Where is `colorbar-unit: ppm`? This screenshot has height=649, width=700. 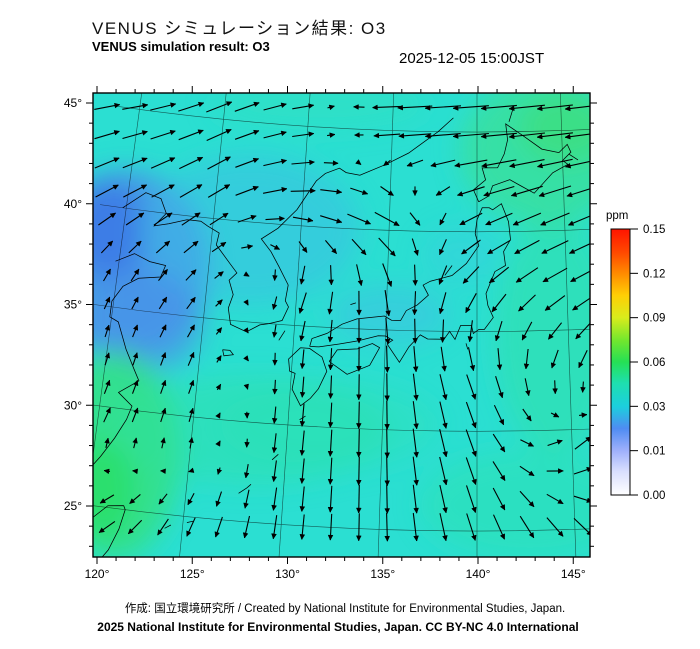 colorbar-unit: ppm is located at coordinates (617, 216).